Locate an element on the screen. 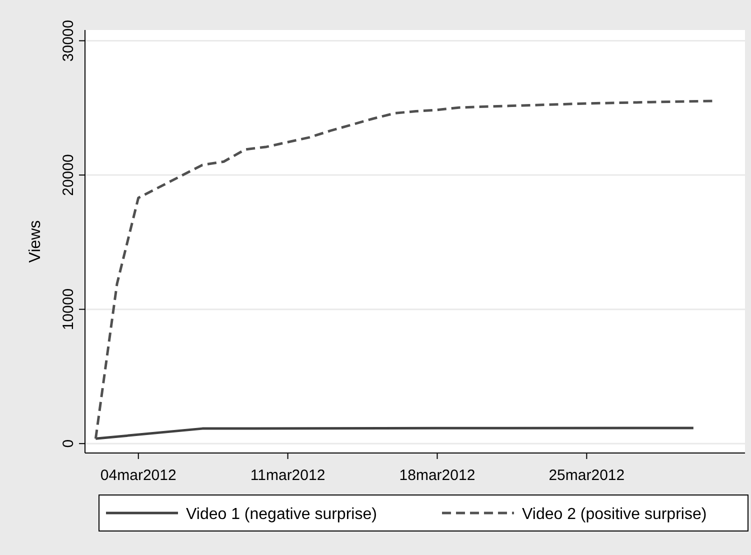 Image resolution: width=751 pixels, height=555 pixels. legend-label: Video 2 (positive surprise) is located at coordinates (614, 514).